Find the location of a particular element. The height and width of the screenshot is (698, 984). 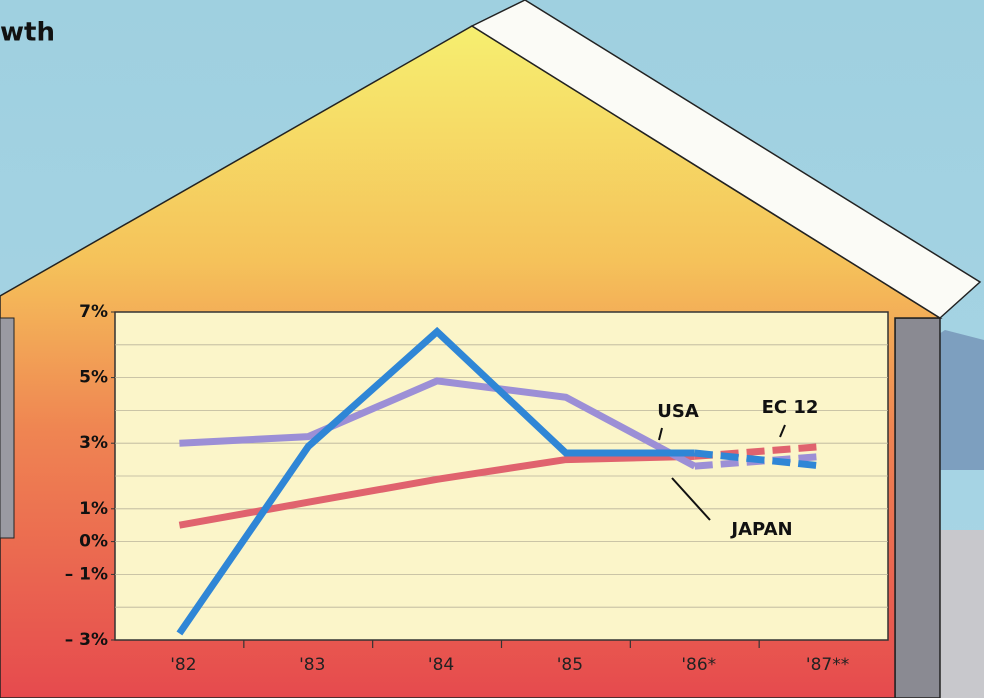

chart-title: wth is located at coordinates (27, 33).